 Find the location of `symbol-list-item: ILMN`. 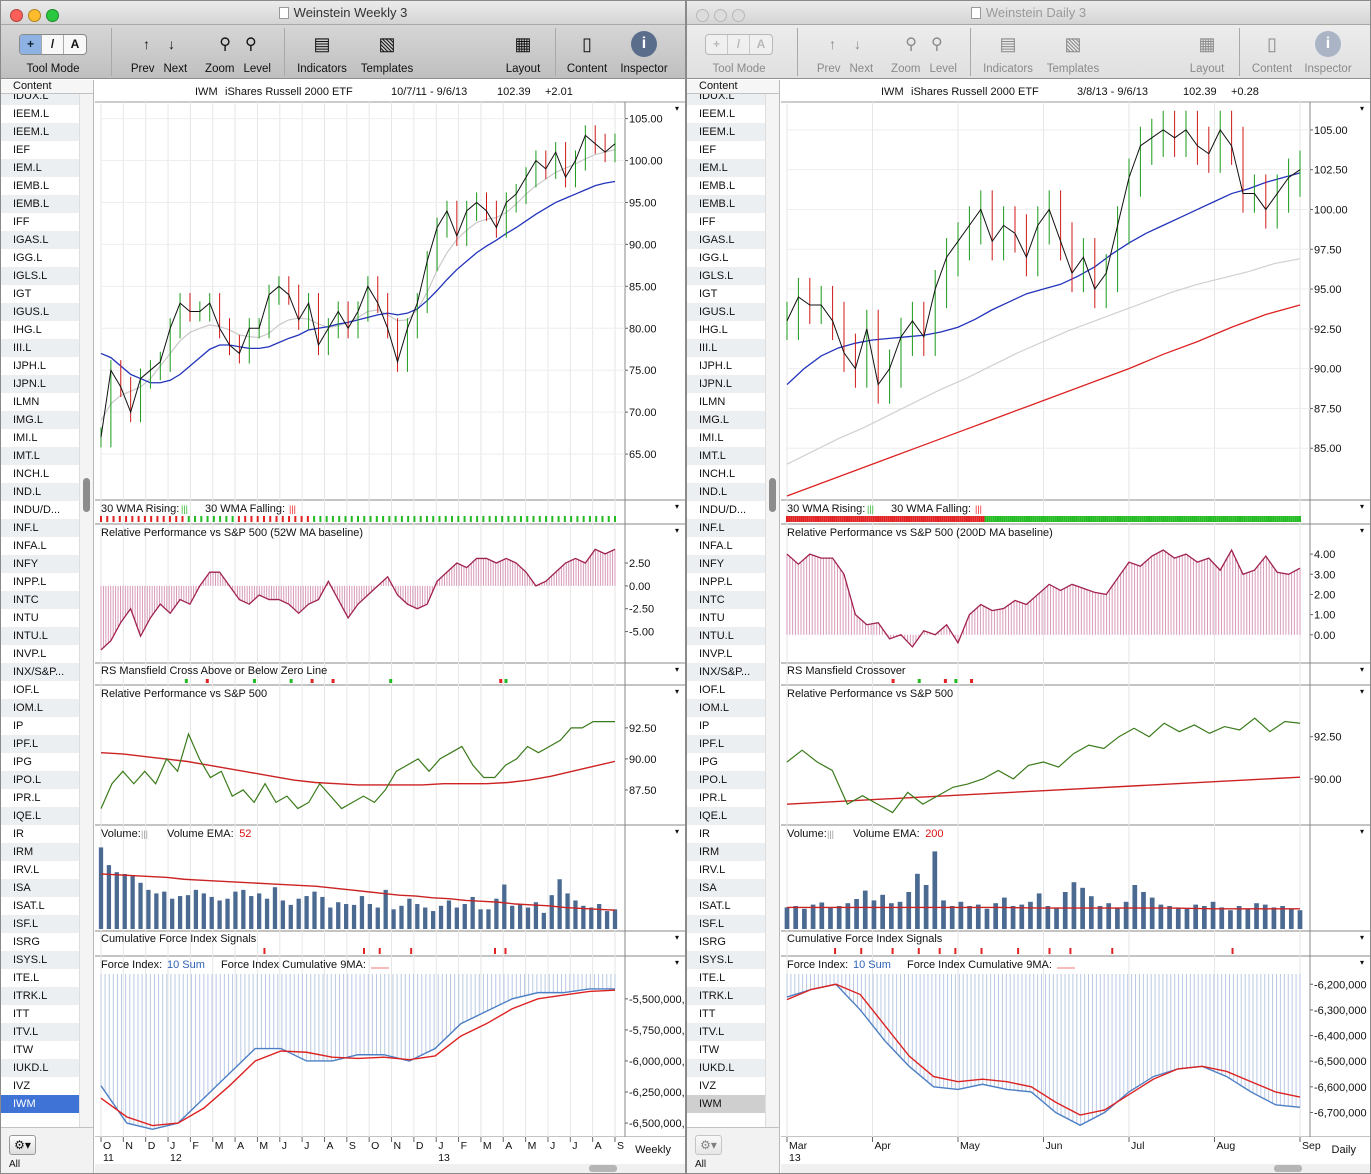

symbol-list-item: ILMN is located at coordinates (712, 402).